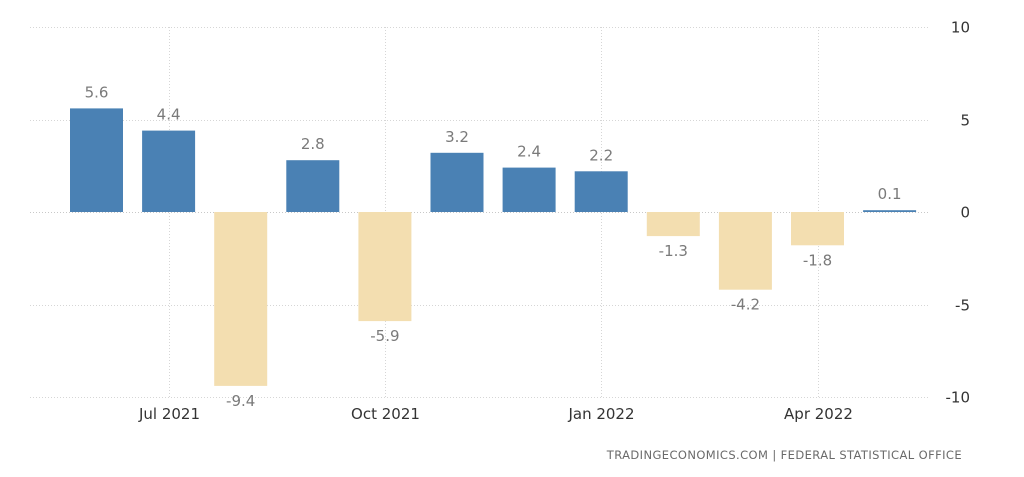  What do you see at coordinates (958, 398) in the screenshot?
I see `y-tick-label: -10` at bounding box center [958, 398].